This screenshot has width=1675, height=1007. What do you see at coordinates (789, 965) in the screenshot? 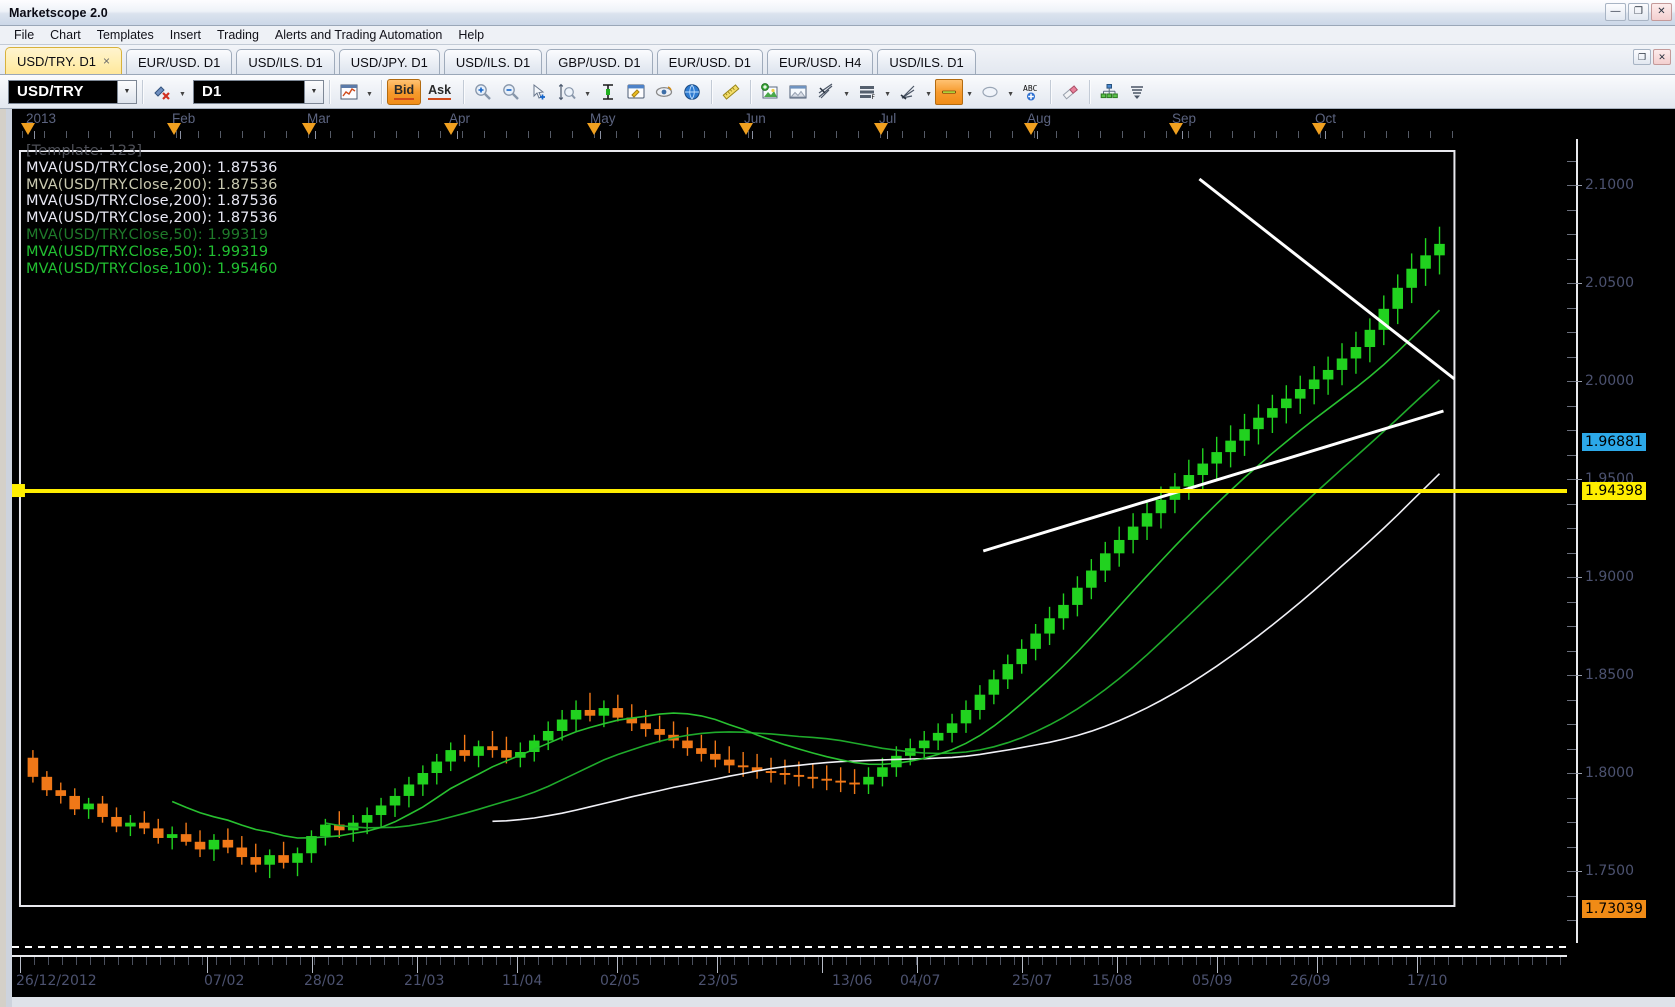
I see `time-tick-row` at bounding box center [789, 965].